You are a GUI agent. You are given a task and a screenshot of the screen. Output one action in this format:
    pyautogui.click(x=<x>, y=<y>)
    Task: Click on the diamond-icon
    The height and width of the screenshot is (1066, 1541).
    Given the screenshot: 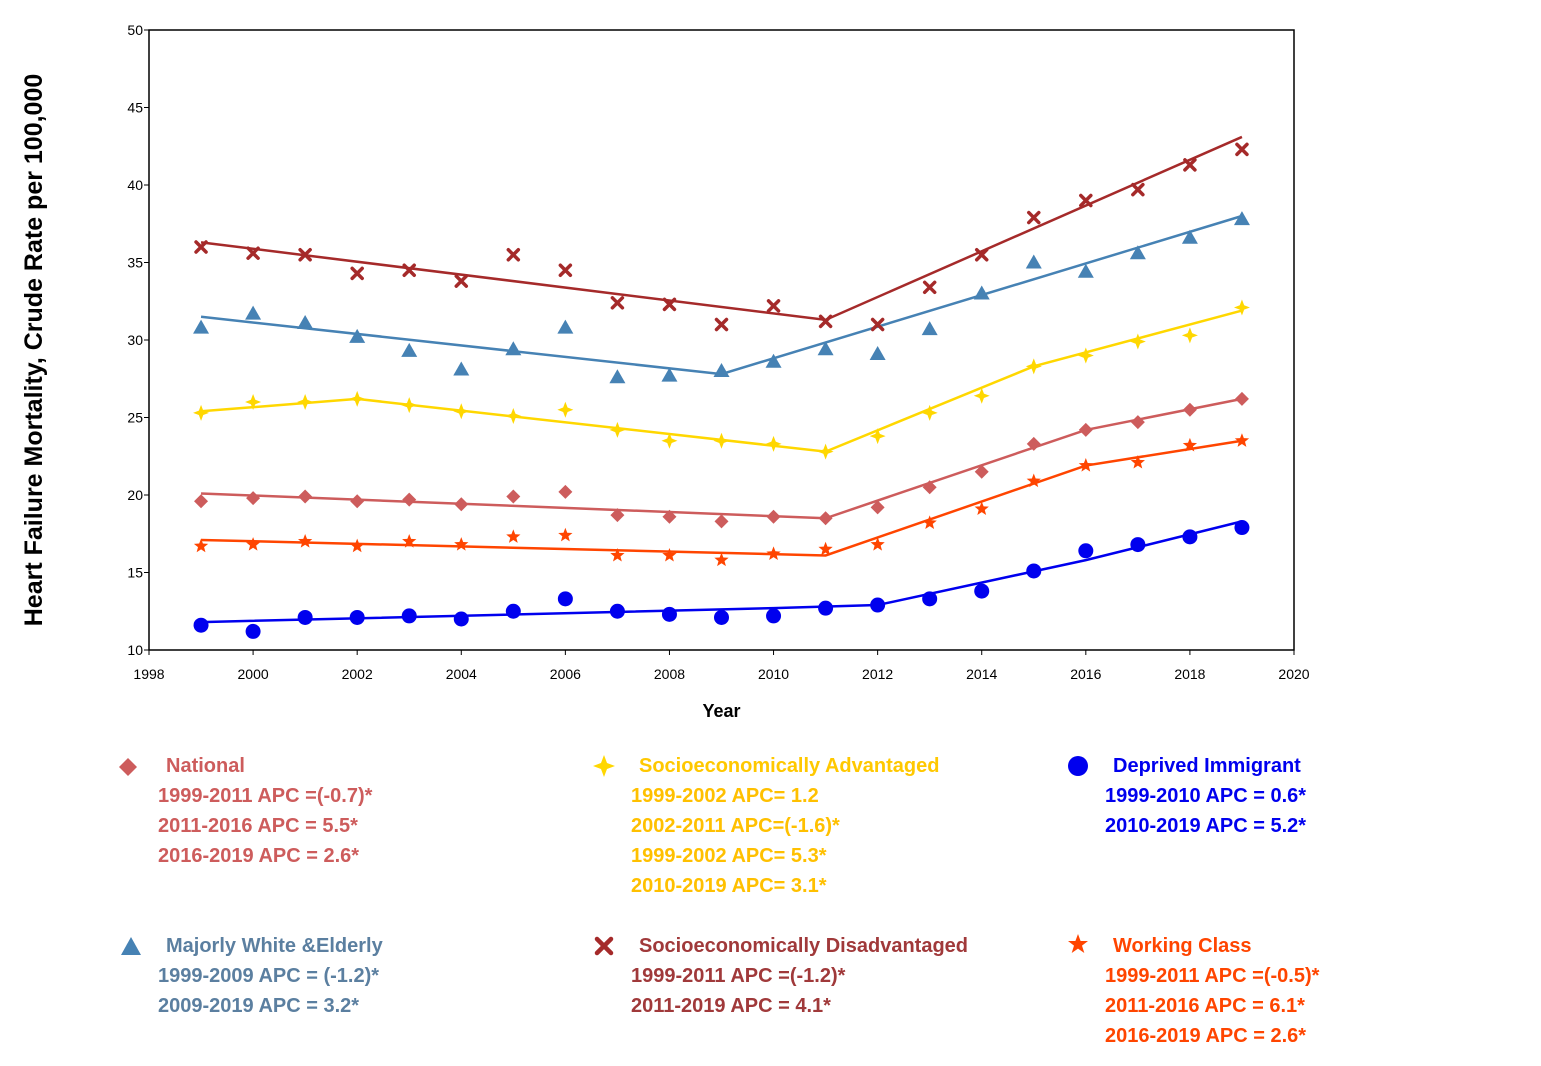 What is the action you would take?
    pyautogui.click(x=128, y=771)
    